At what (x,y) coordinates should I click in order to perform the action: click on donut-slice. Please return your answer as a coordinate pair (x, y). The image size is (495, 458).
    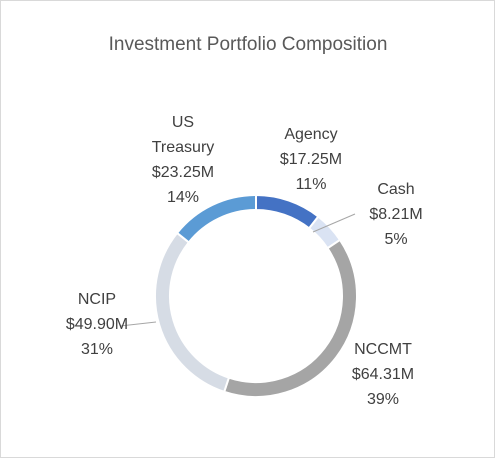
    Looking at the image, I should click on (216, 218).